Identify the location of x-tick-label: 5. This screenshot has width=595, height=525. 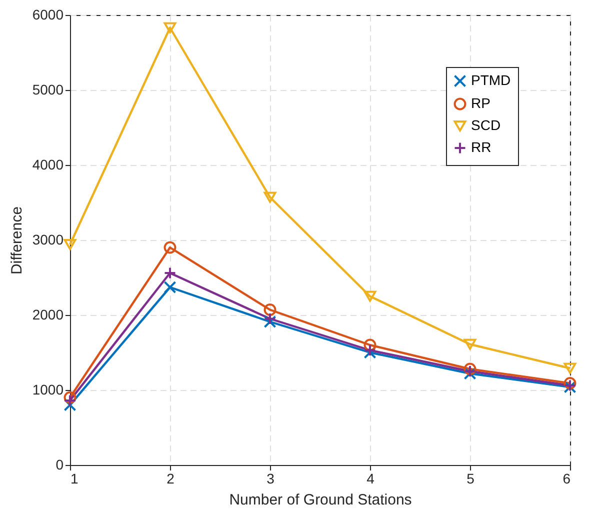
(470, 478).